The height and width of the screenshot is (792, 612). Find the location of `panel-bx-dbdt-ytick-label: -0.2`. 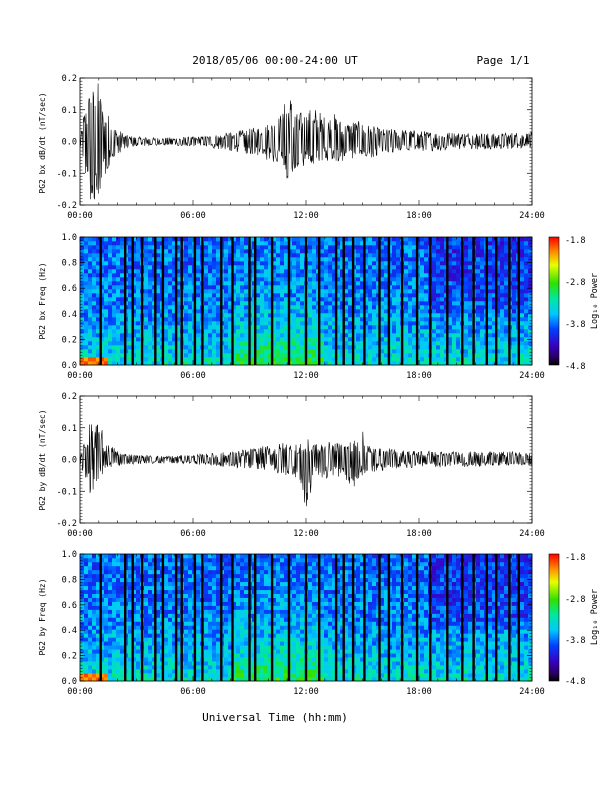

panel-bx-dbdt-ytick-label: -0.2 is located at coordinates (67, 206).